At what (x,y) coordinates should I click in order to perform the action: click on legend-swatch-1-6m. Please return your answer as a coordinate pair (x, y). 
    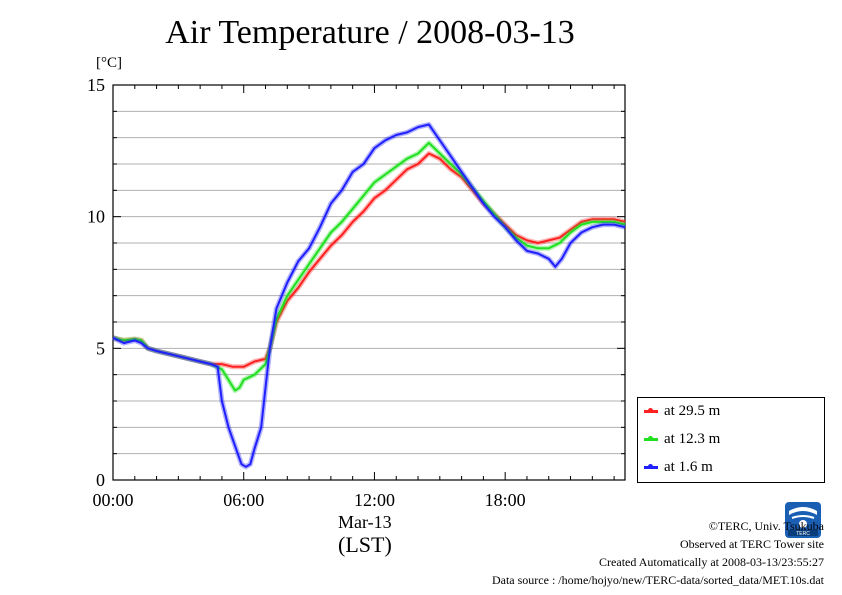
    Looking at the image, I should click on (651, 466).